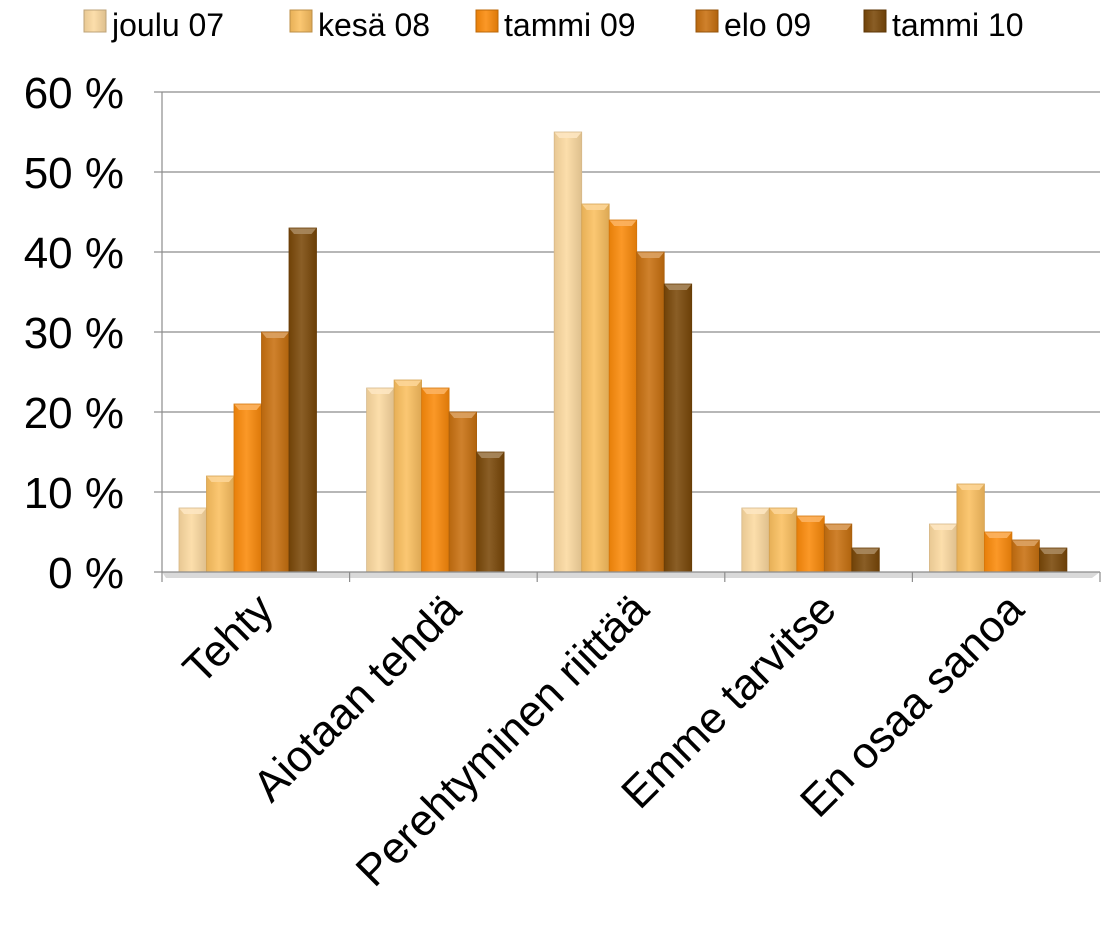 The image size is (1102, 944). What do you see at coordinates (74, 493) in the screenshot?
I see `y-tick-label: 10 %` at bounding box center [74, 493].